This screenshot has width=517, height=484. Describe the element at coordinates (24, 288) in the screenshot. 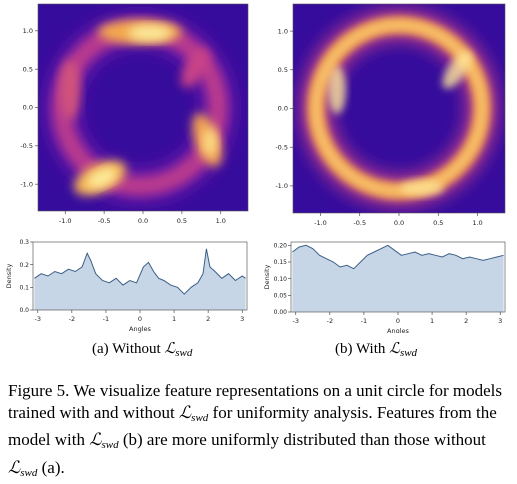

I see `y-tick-label: 0.1` at that location.